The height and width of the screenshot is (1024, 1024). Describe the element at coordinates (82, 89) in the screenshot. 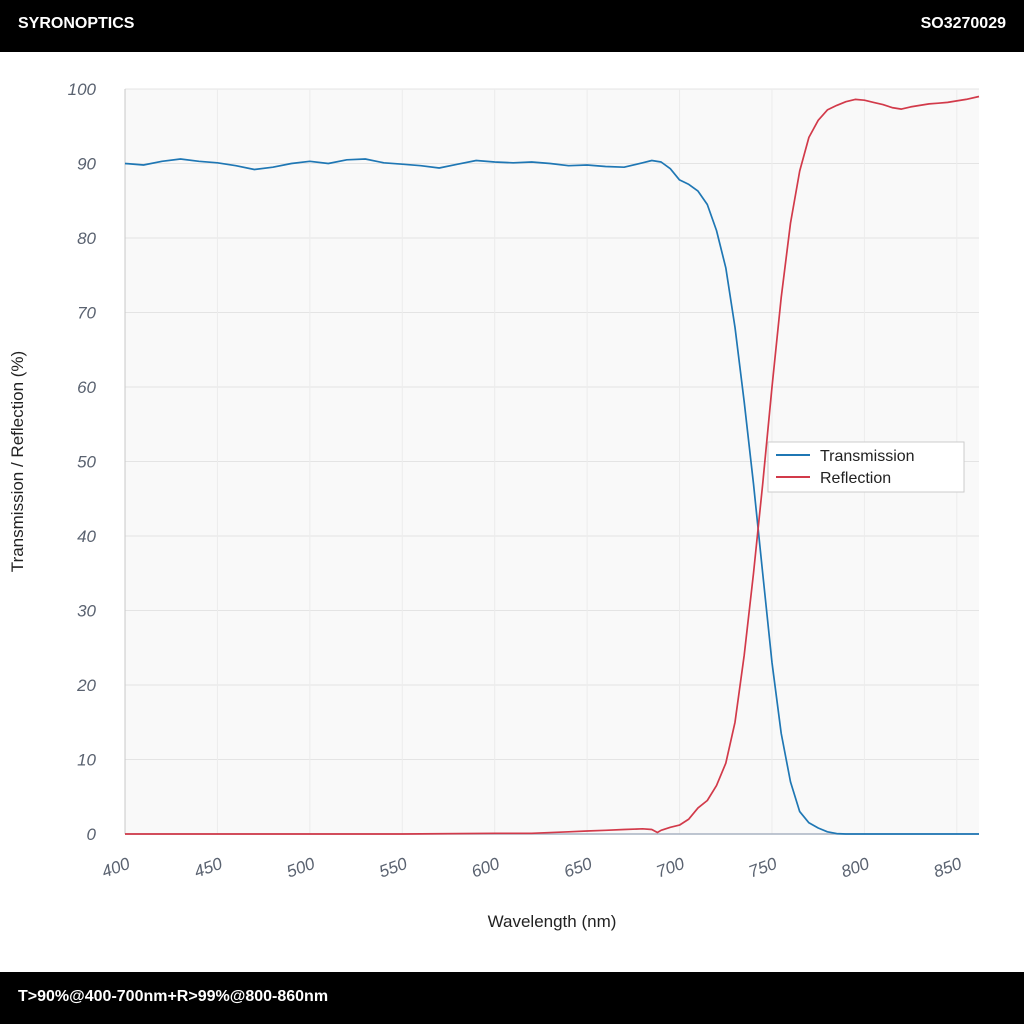

I see `y-tick-label: 100` at that location.